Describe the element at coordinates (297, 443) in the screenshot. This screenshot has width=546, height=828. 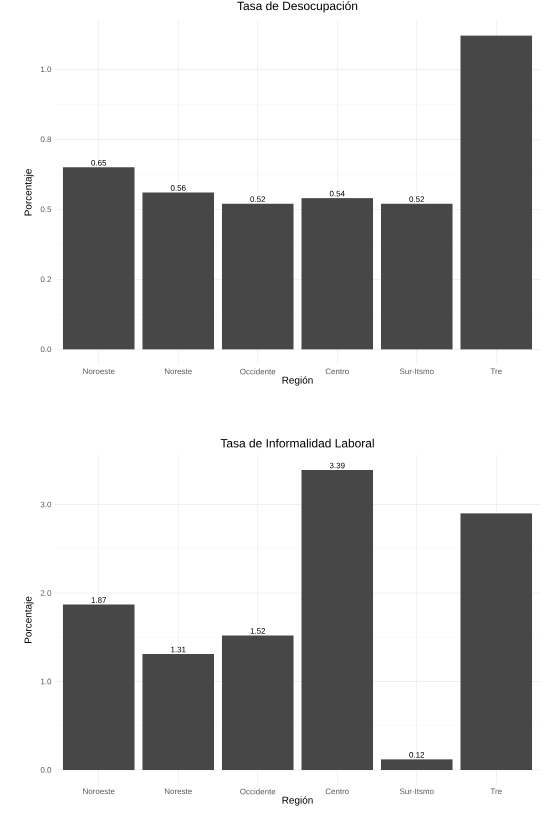
I see `chart-title: Tasa de Informalidad Laboral` at that location.